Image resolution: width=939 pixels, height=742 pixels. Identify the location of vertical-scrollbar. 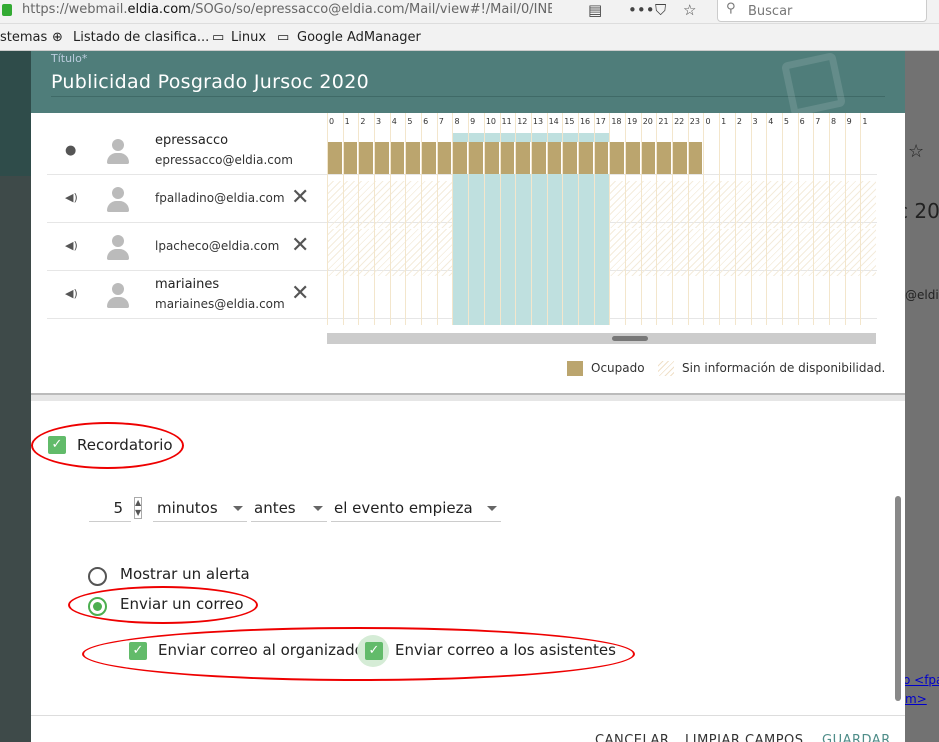
(898, 598).